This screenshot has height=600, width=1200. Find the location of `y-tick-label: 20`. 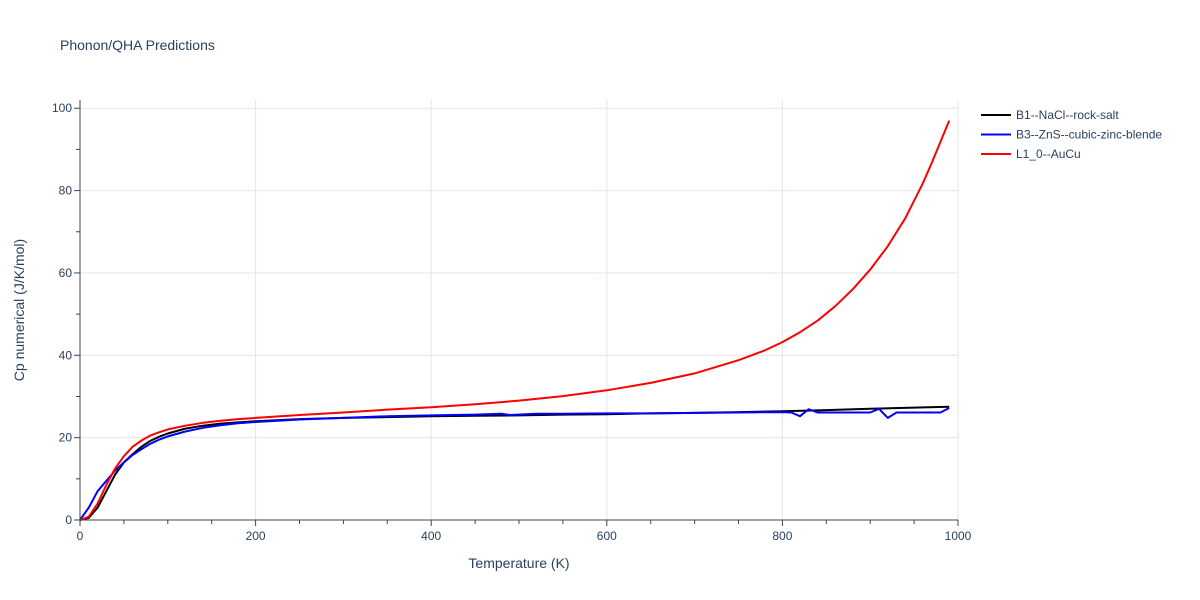

y-tick-label: 20 is located at coordinates (66, 438).